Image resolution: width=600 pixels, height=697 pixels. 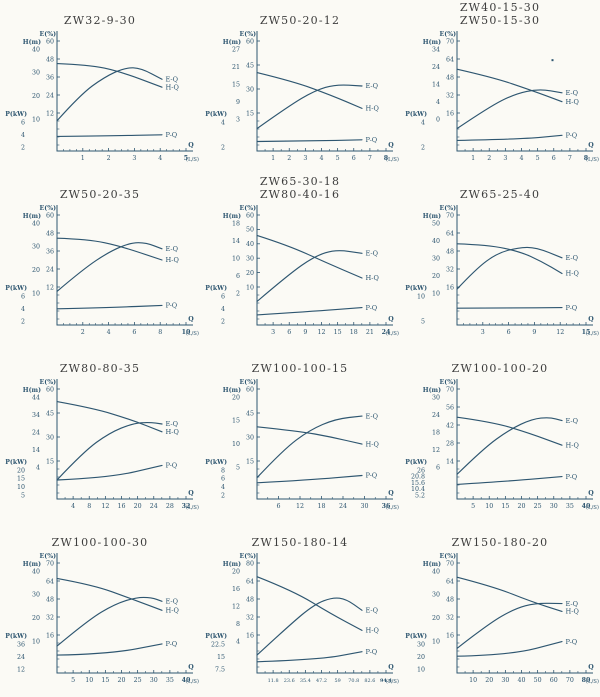 What do you see at coordinates (552, 60) in the screenshot?
I see `stray-mark` at bounding box center [552, 60].